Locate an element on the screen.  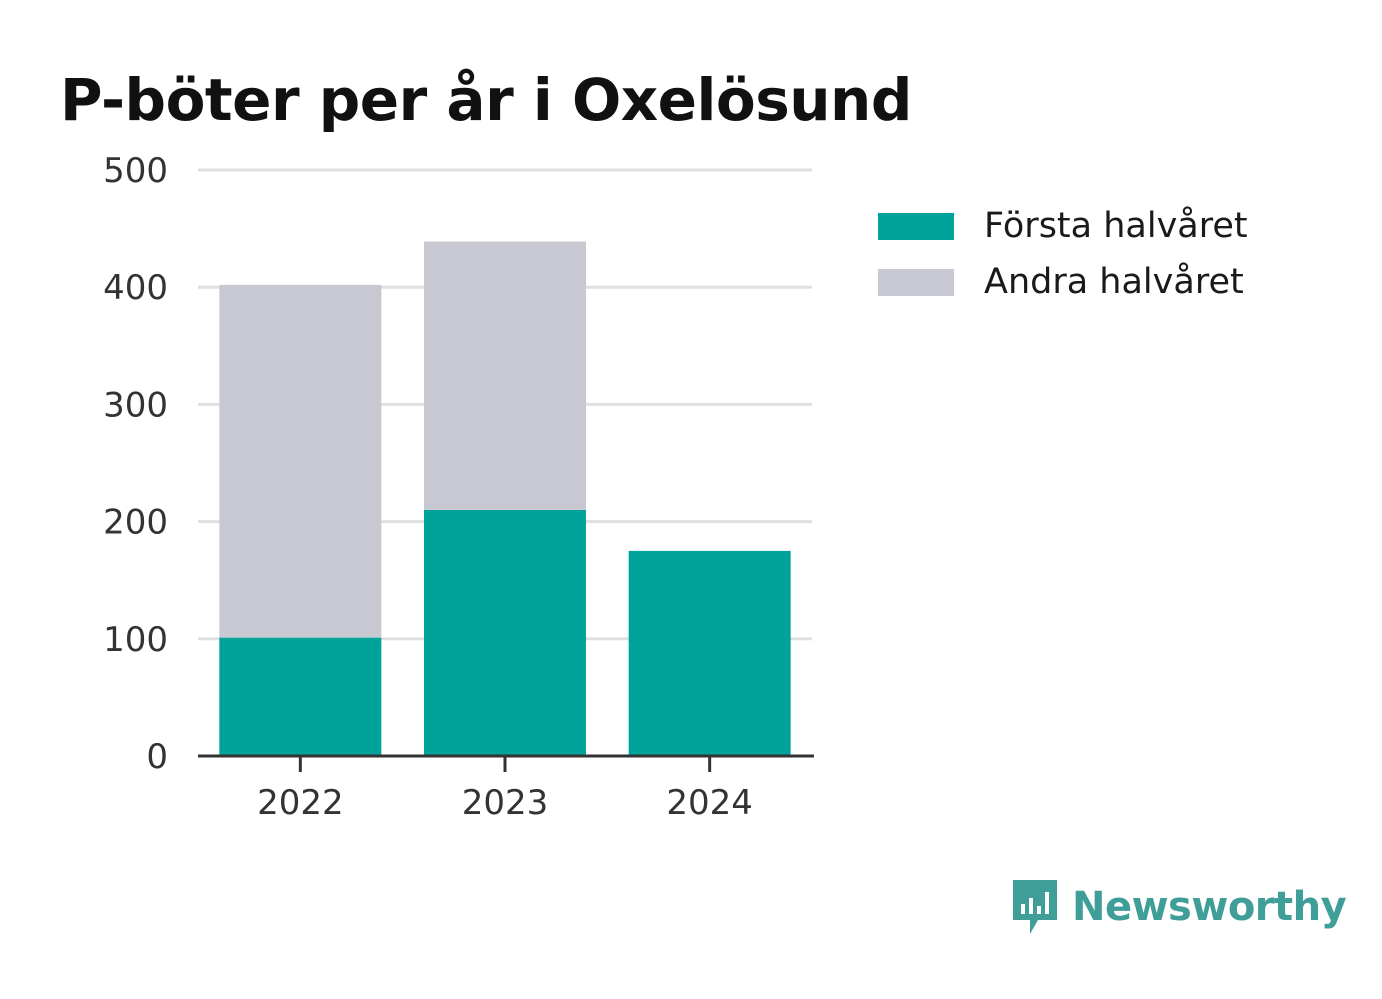
y-tick-label: 200 is located at coordinates (135, 523).